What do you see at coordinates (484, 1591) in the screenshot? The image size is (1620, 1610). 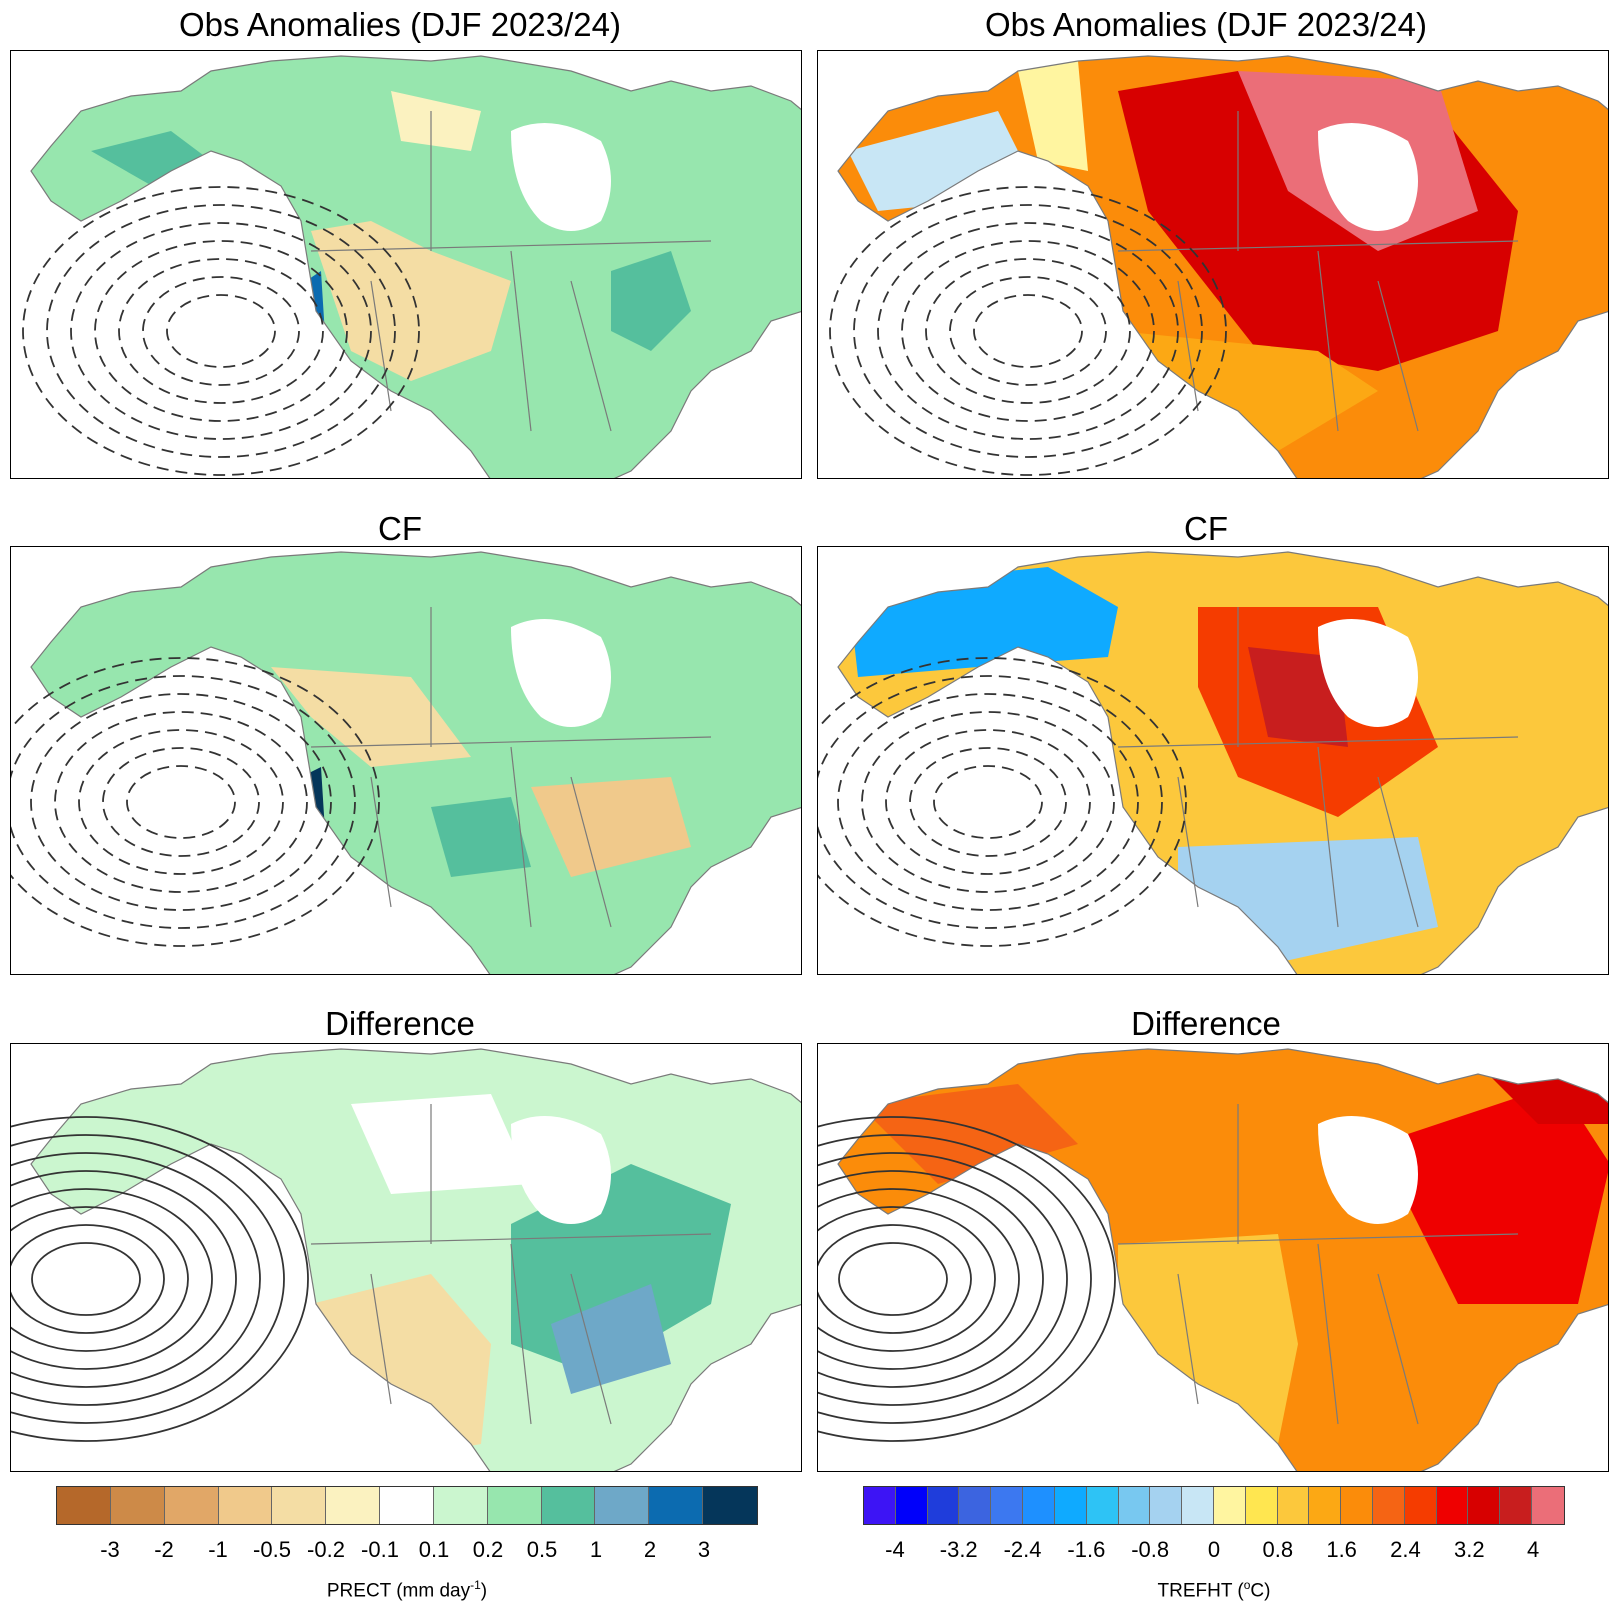 I see `precip-units-close: )` at bounding box center [484, 1591].